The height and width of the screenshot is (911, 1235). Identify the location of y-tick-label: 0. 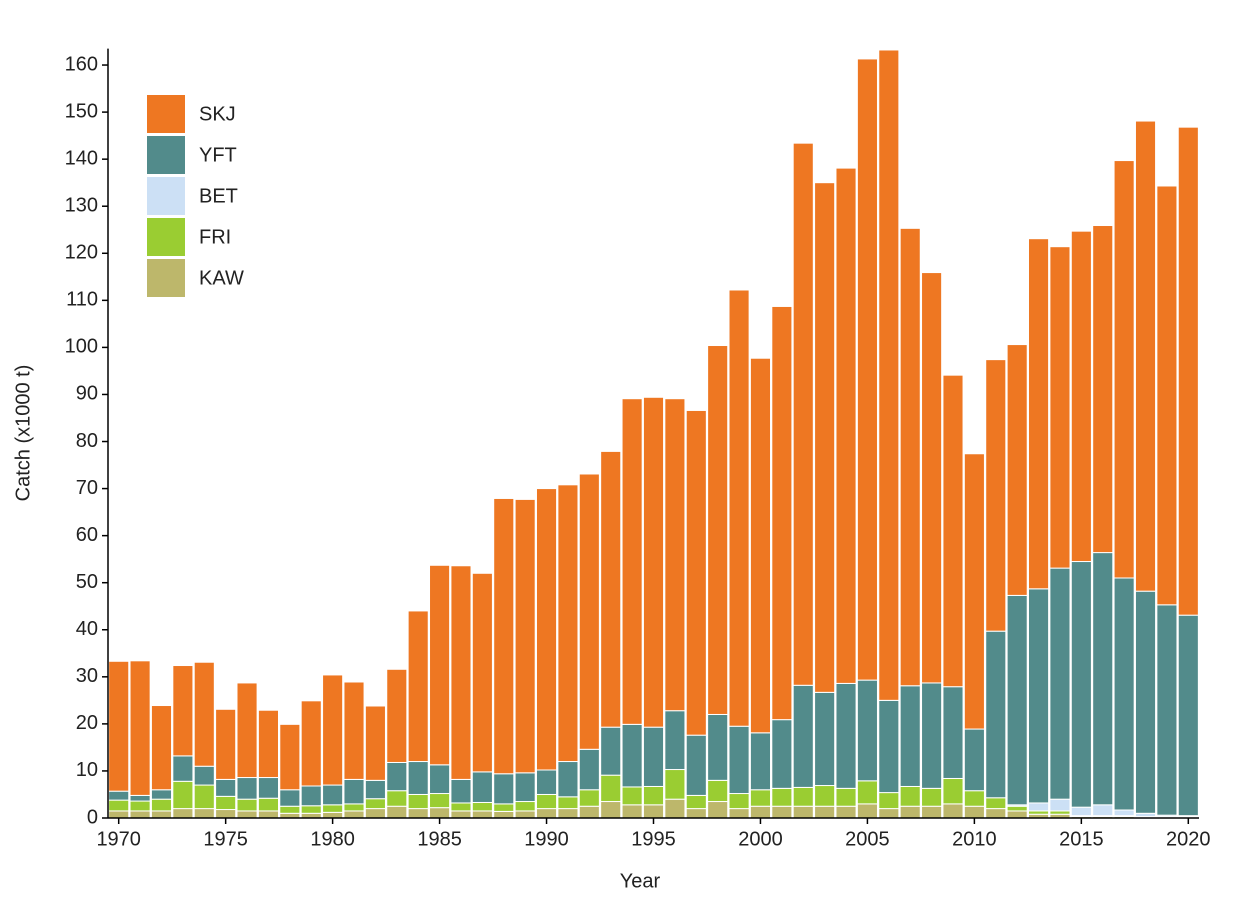
(92, 817).